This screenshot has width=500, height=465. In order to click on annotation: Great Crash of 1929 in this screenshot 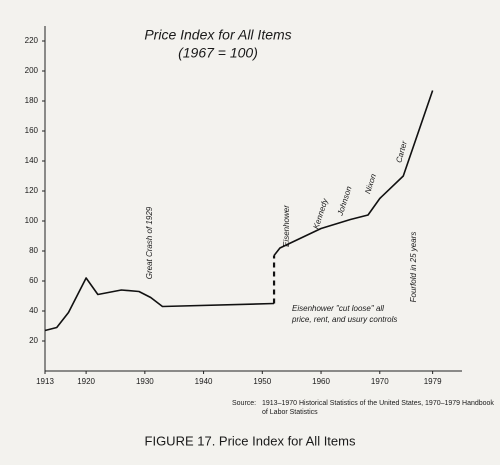, I will do `click(149, 242)`.